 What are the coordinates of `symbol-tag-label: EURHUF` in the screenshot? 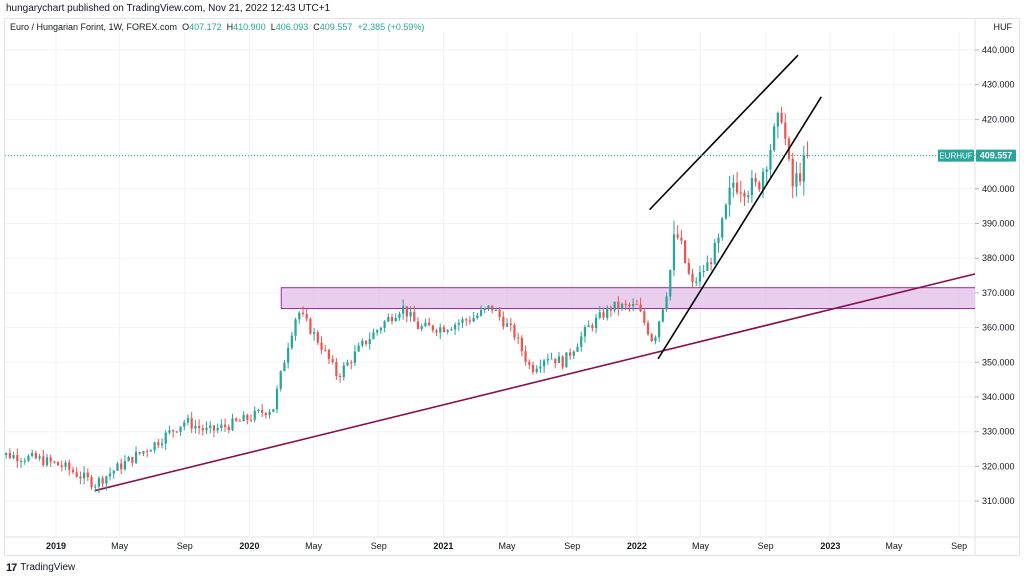 It's located at (955, 156).